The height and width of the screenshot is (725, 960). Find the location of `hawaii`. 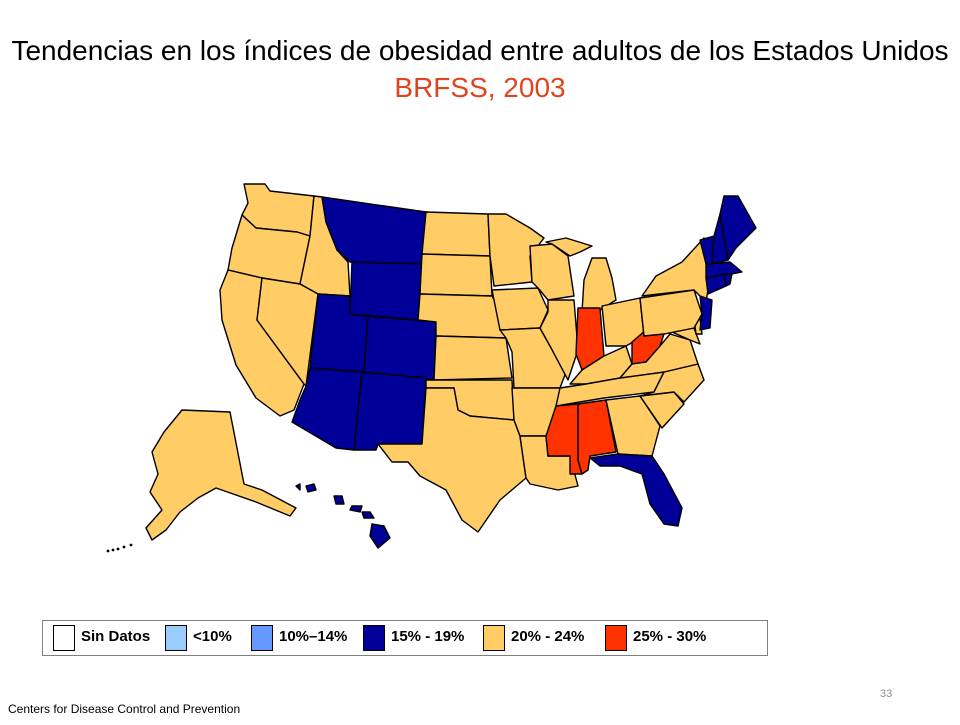

hawaii is located at coordinates (343, 516).